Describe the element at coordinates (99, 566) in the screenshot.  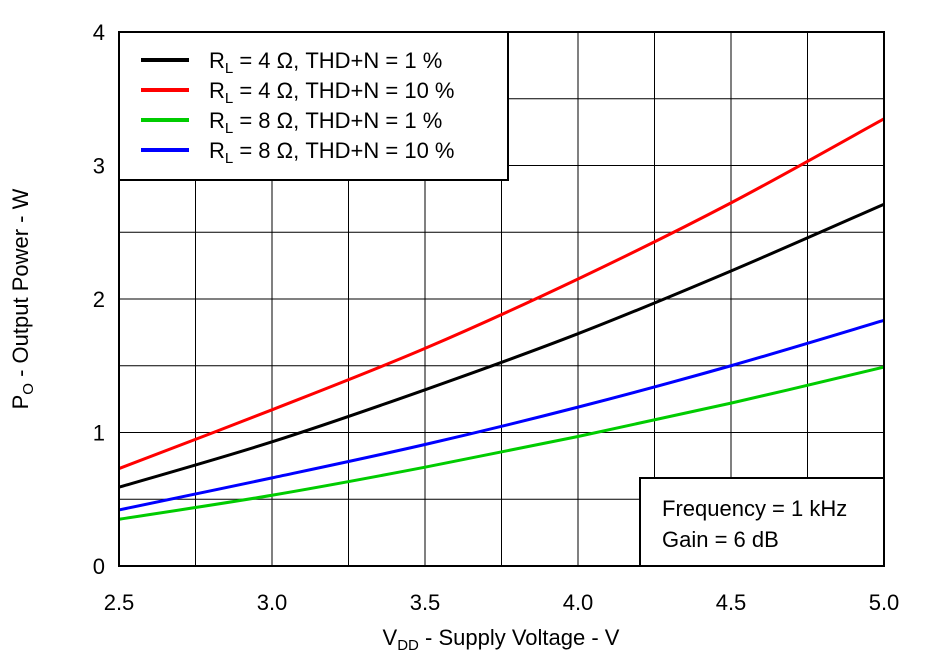
I see `y-tick-label: 0` at that location.